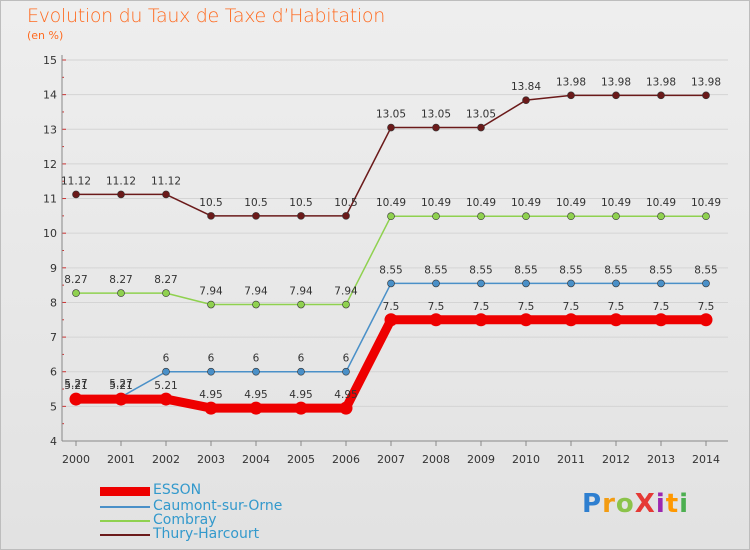 Image resolution: width=750 pixels, height=550 pixels. I want to click on y-tick-label: 4, so click(53, 441).